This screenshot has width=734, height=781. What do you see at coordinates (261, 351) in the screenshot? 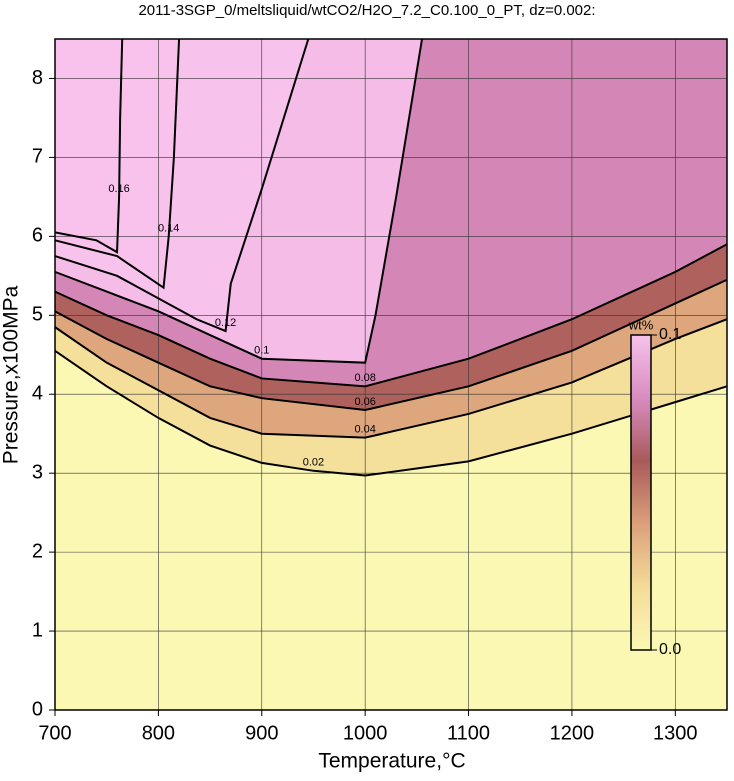
I see `contour-label: 0.1` at bounding box center [261, 351].